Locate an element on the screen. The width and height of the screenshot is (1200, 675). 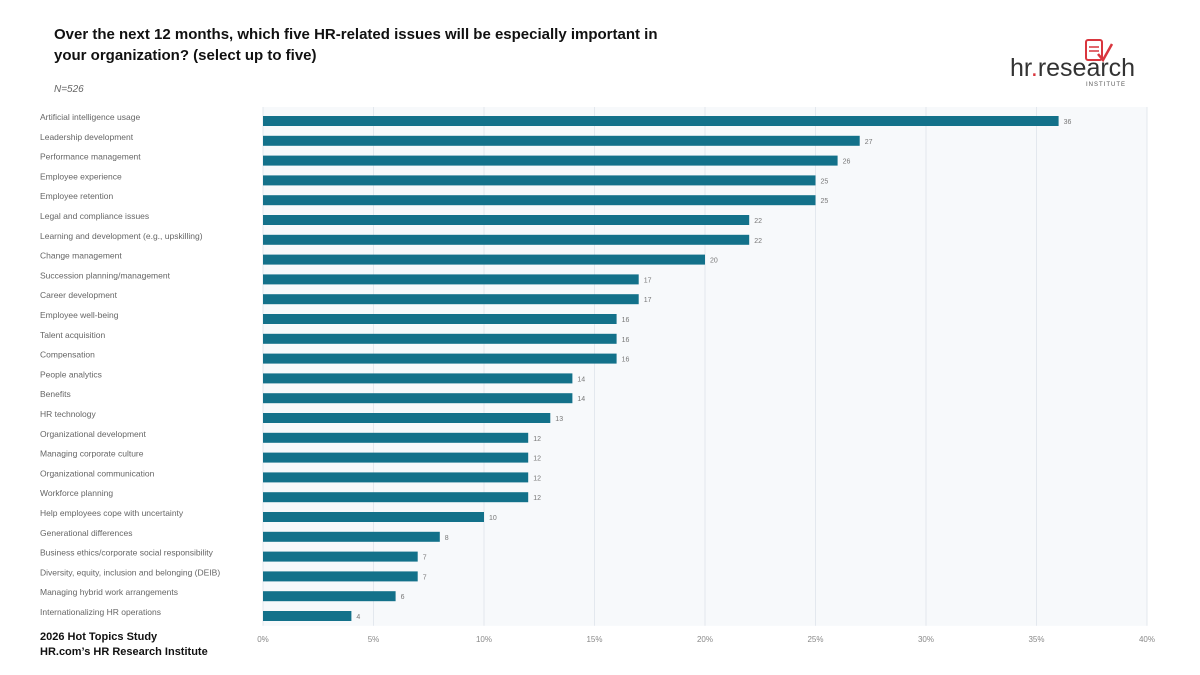
category-label: Change management is located at coordinates (81, 256).